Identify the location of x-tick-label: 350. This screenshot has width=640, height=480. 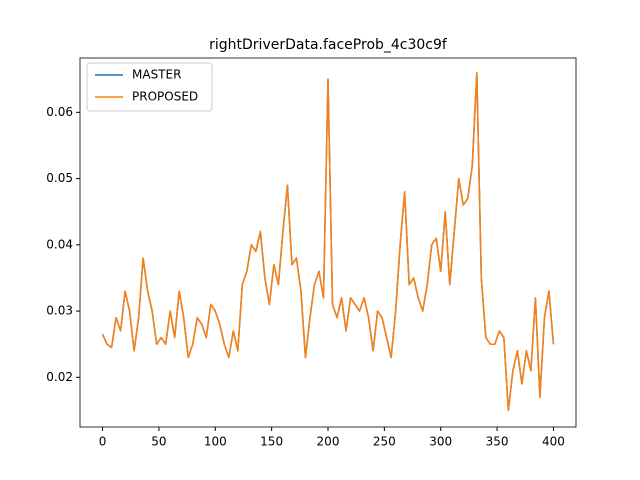
(497, 442).